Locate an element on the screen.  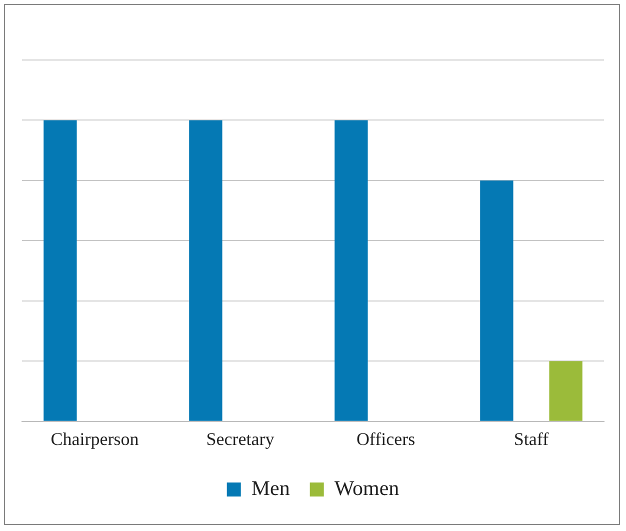
x-tick-label: Chairperson is located at coordinates (94, 438).